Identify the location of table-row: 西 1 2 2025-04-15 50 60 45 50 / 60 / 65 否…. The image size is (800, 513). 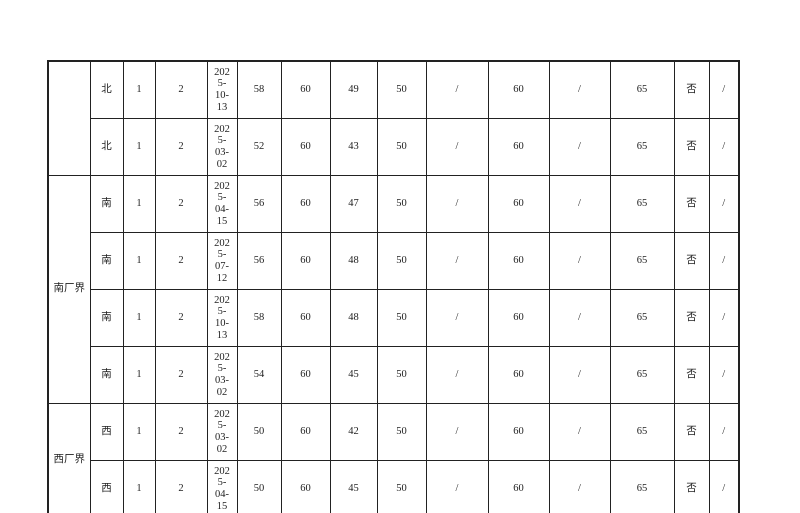
(394, 486).